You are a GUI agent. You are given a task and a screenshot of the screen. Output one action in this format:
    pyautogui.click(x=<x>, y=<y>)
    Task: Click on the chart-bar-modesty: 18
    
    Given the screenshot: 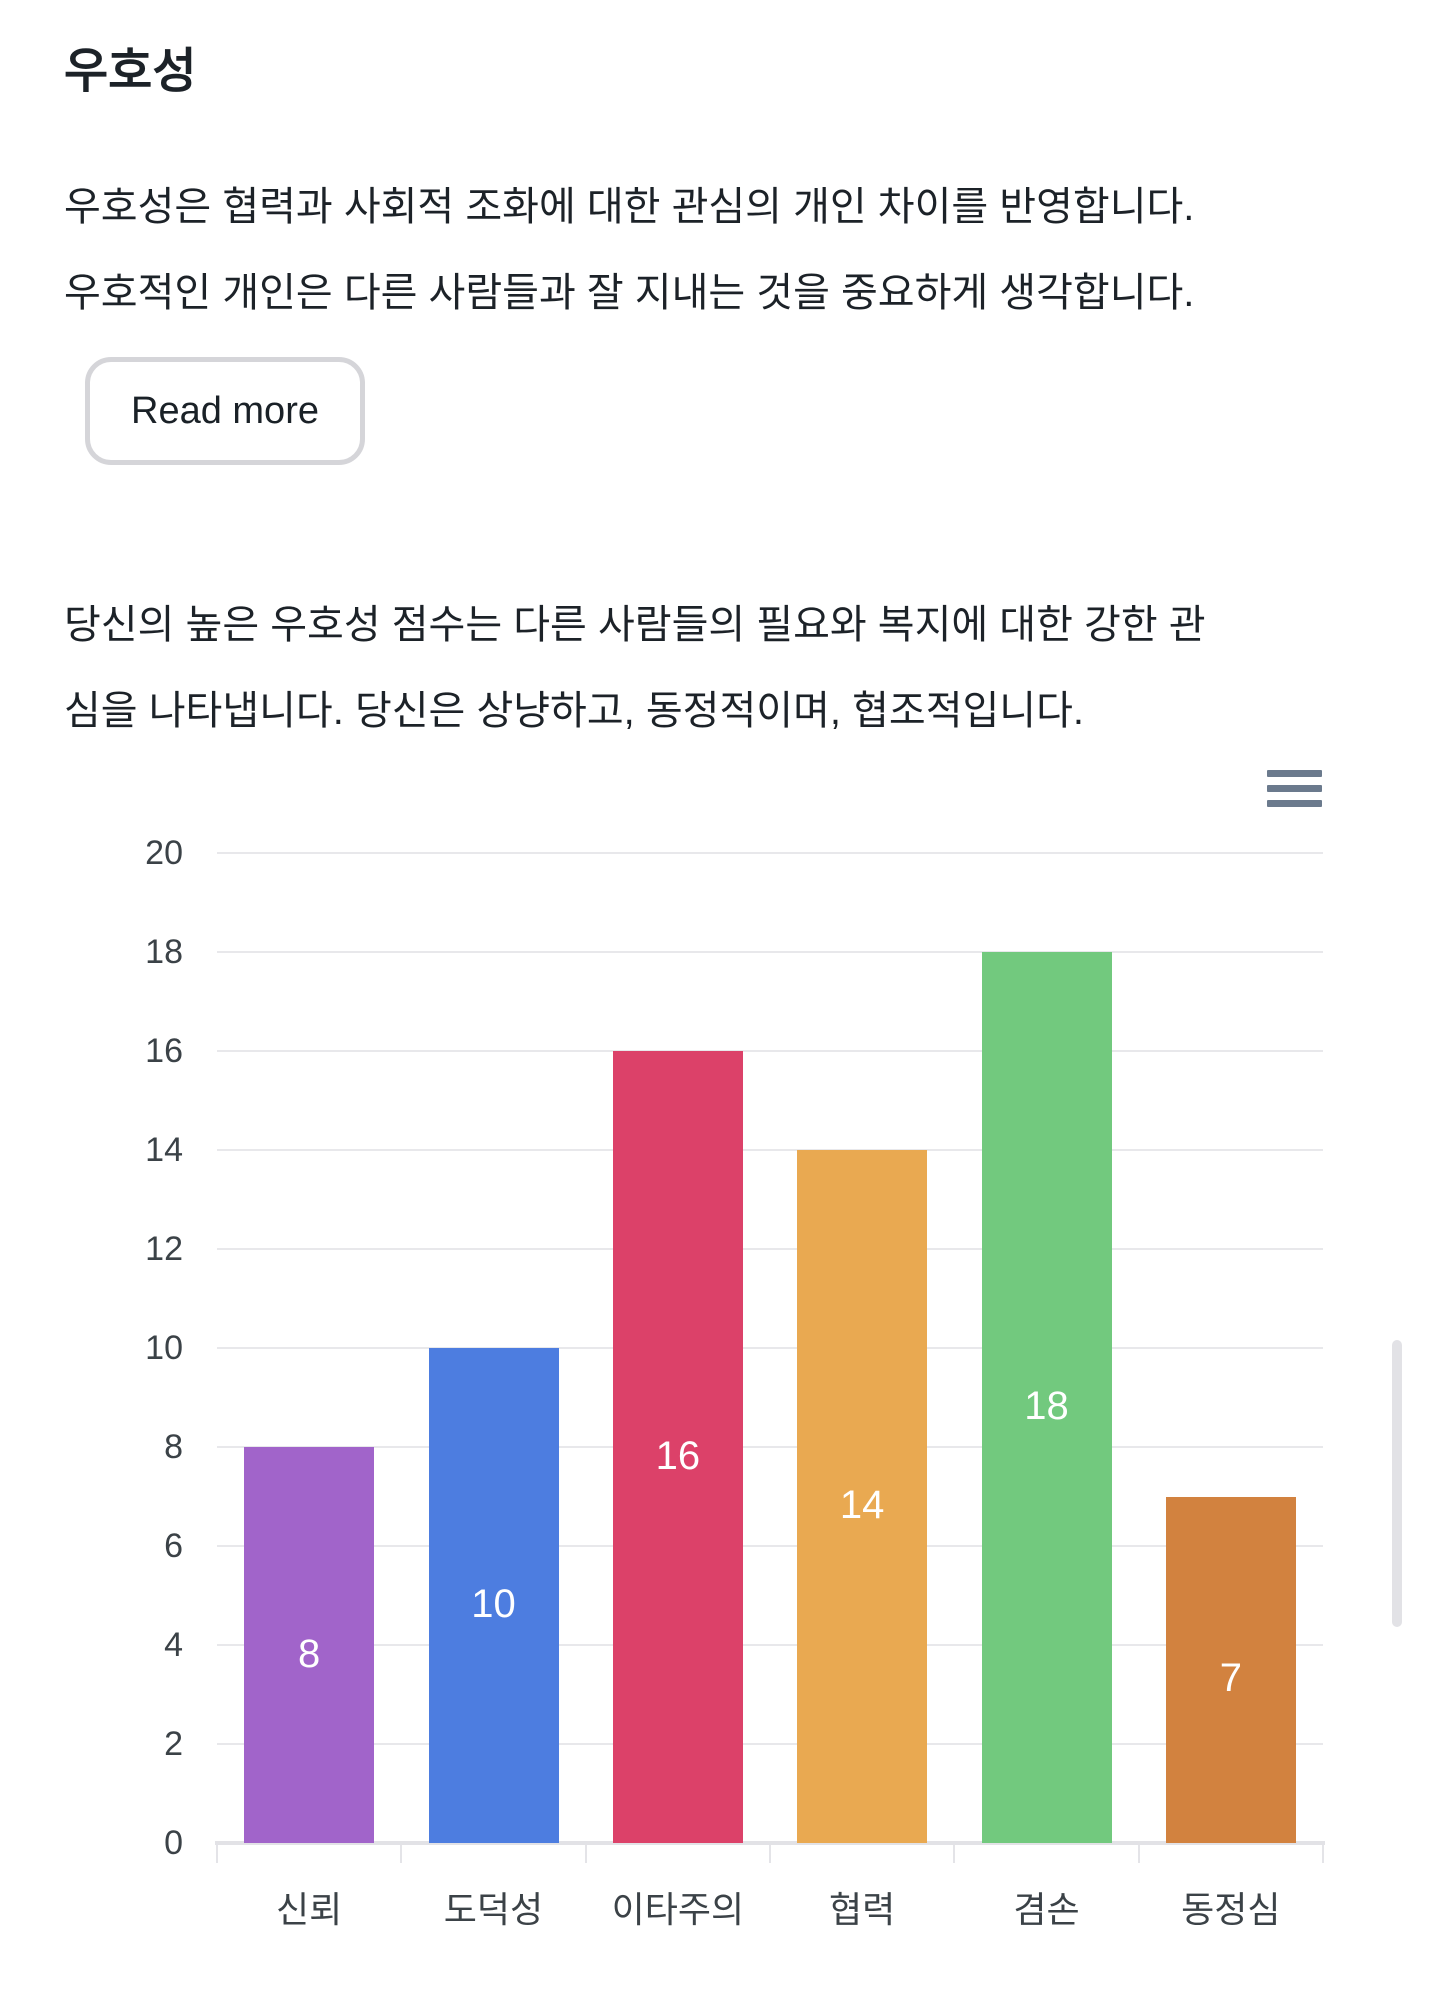 What is the action you would take?
    pyautogui.click(x=1046, y=1397)
    